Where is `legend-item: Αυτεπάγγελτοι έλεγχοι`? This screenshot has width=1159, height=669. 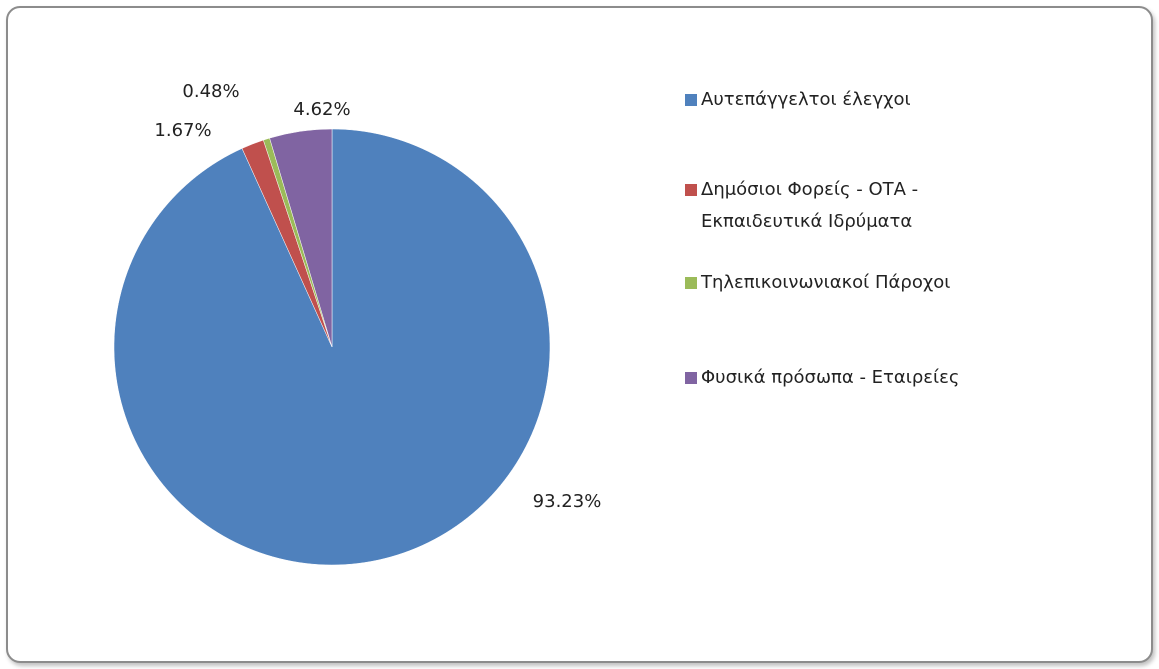
legend-item: Αυτεπάγγελτοι έλεγχοι is located at coordinates (848, 100).